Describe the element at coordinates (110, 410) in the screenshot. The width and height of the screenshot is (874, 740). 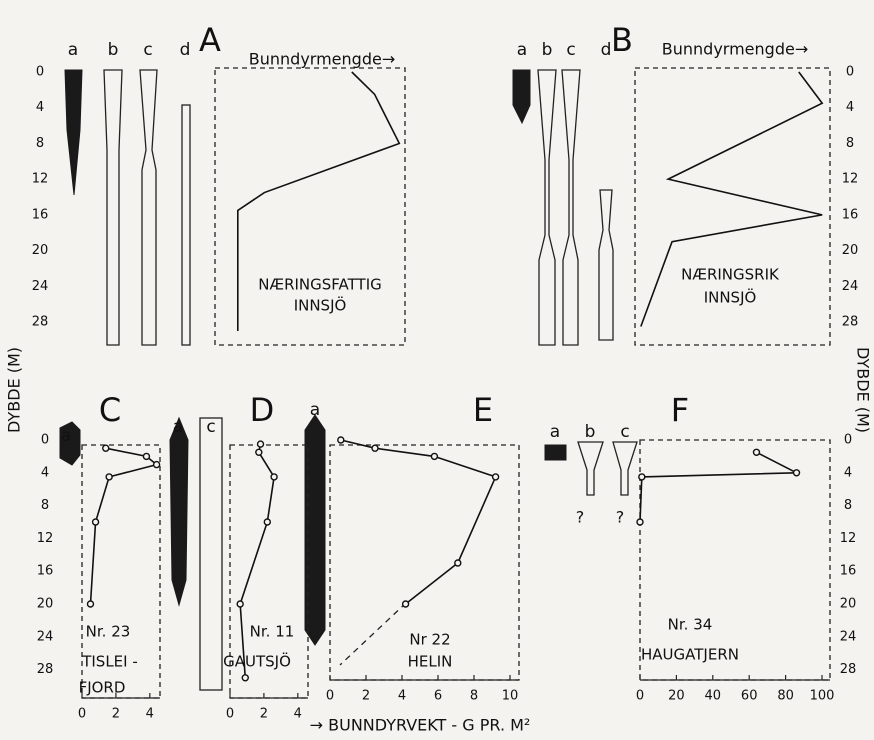
I see `panel-letter: C` at that location.